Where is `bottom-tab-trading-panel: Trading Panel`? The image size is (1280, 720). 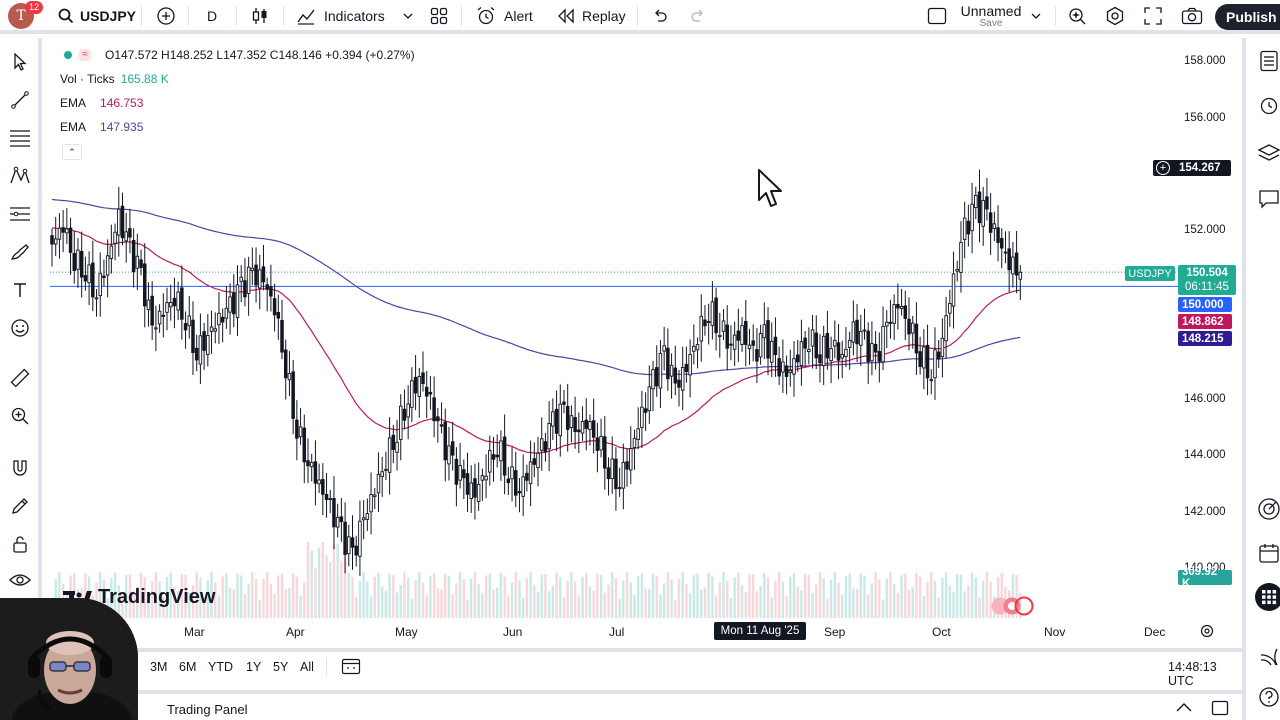 bottom-tab-trading-panel: Trading Panel is located at coordinates (207, 709).